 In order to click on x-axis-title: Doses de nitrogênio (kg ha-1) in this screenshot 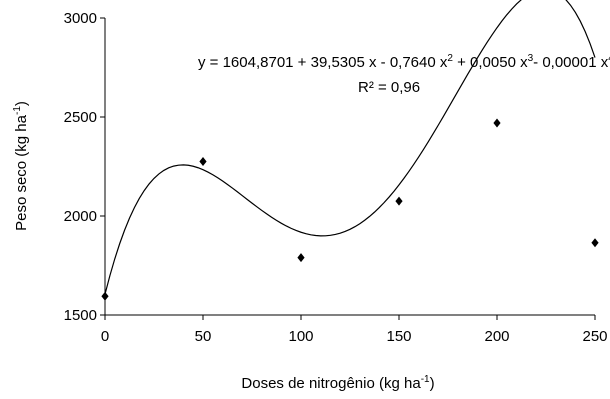, I will do `click(337, 383)`.